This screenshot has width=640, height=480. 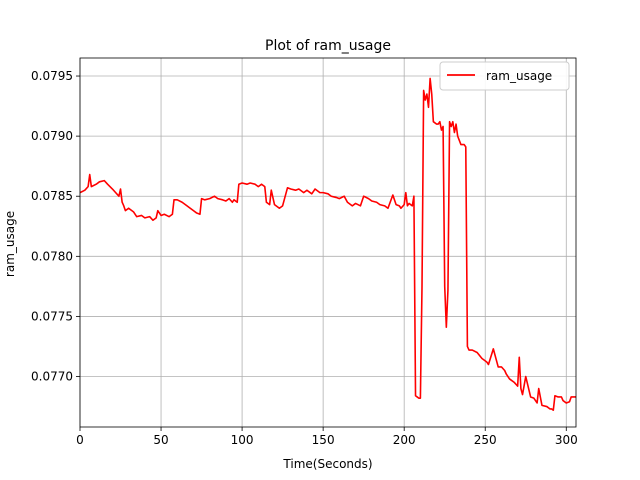 I want to click on x-tick-label: 200, so click(x=404, y=440).